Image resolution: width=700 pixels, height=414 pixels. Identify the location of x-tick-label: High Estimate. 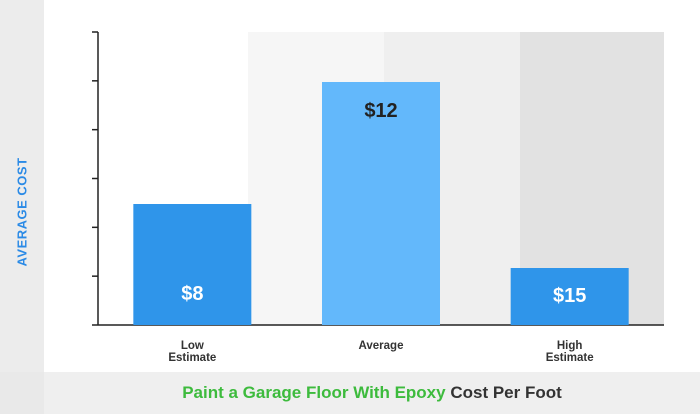
(570, 352).